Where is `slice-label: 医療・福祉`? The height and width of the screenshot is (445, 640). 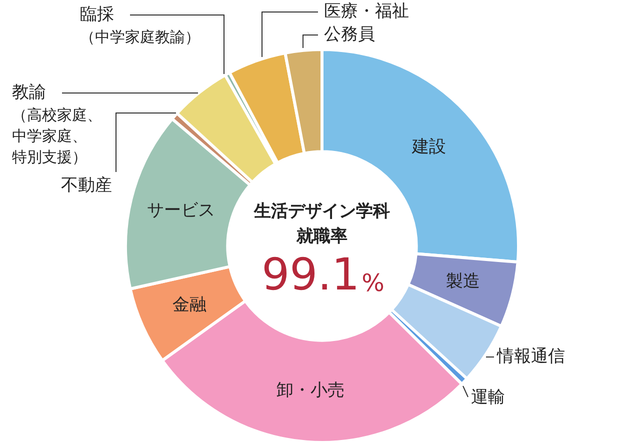
slice-label: 医療・福祉 is located at coordinates (366, 11).